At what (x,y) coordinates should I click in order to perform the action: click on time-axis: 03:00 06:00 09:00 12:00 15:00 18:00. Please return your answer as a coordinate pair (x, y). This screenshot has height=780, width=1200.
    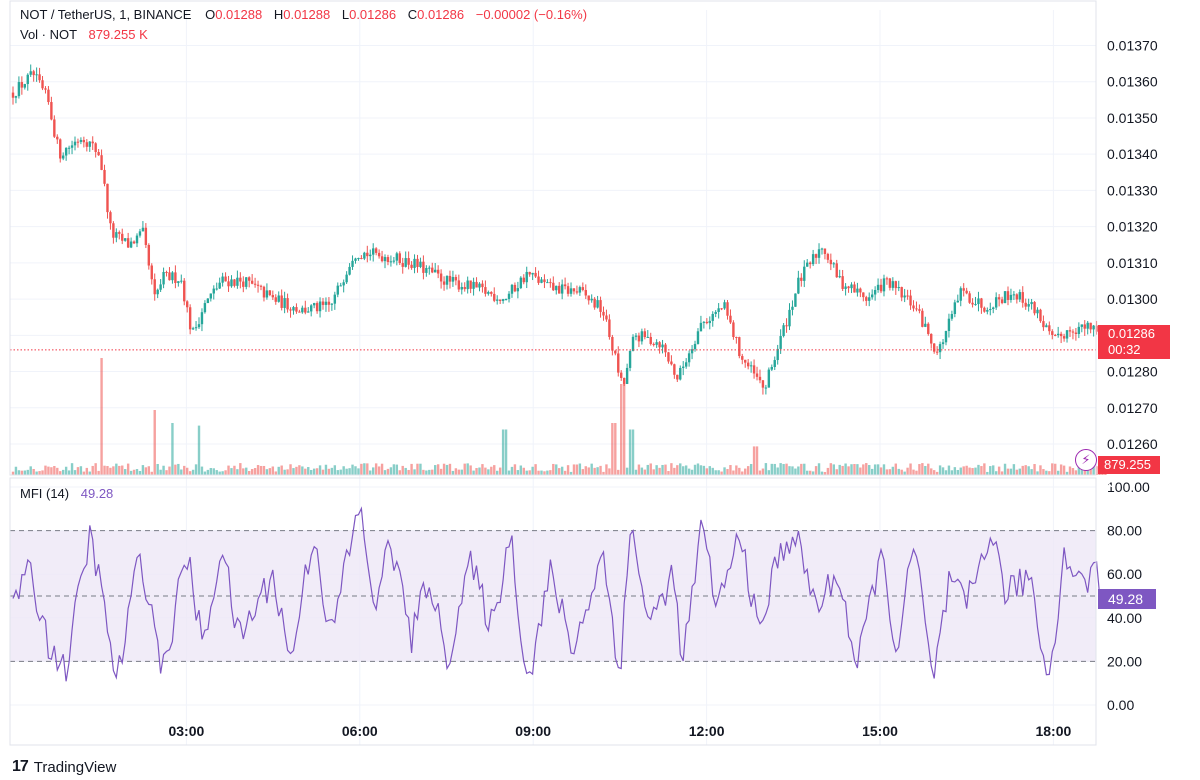
    Looking at the image, I should click on (619, 731).